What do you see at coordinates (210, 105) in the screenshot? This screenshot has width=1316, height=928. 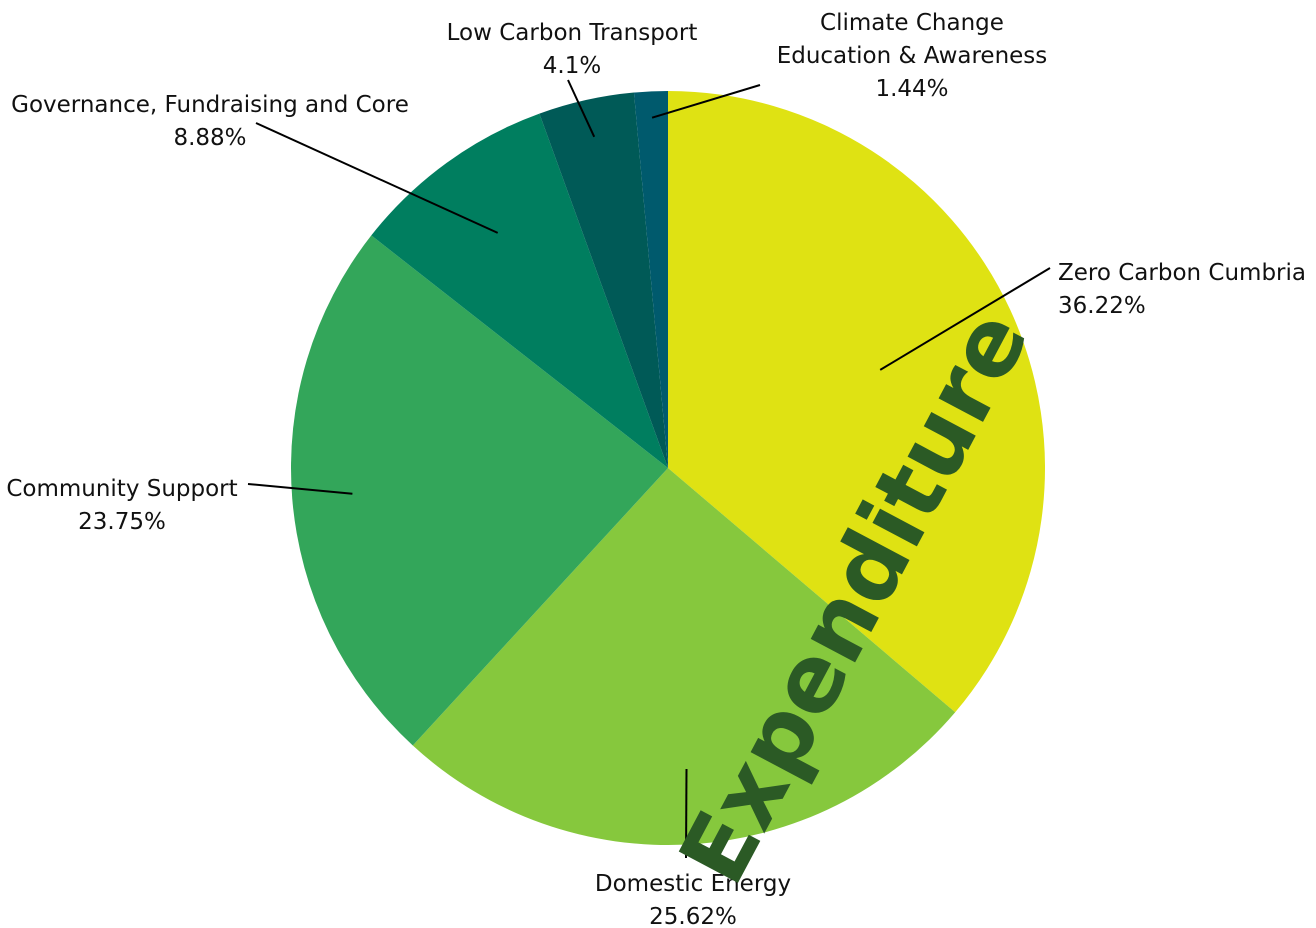 I see `slice-name-label: Governance, Fundraising and Core` at bounding box center [210, 105].